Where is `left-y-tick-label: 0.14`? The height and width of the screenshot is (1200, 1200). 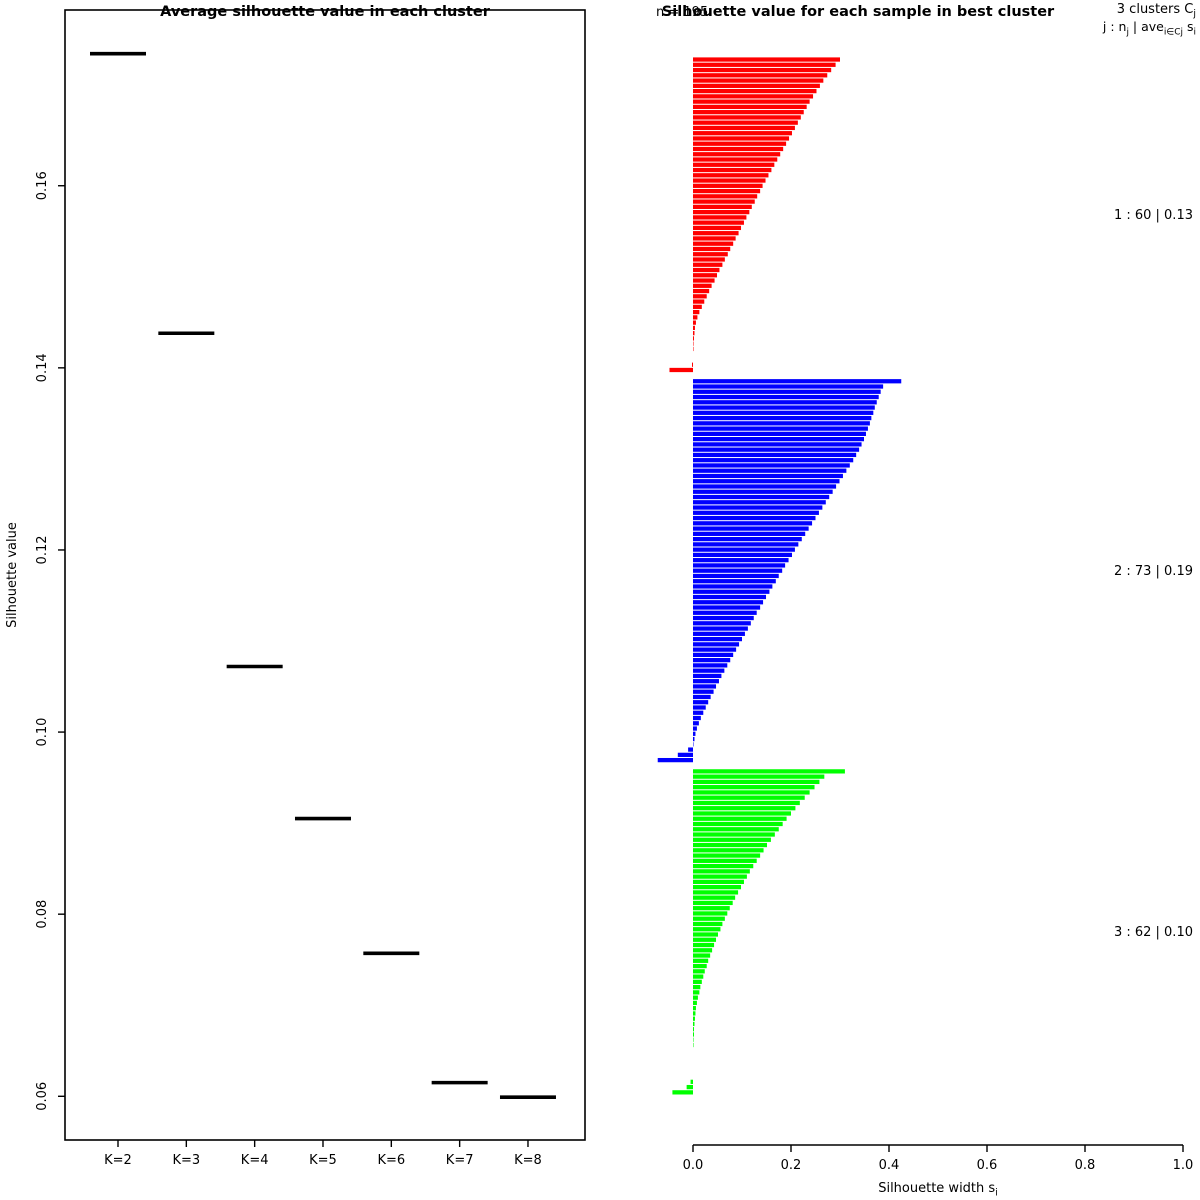 left-y-tick-label: 0.14 is located at coordinates (42, 367).